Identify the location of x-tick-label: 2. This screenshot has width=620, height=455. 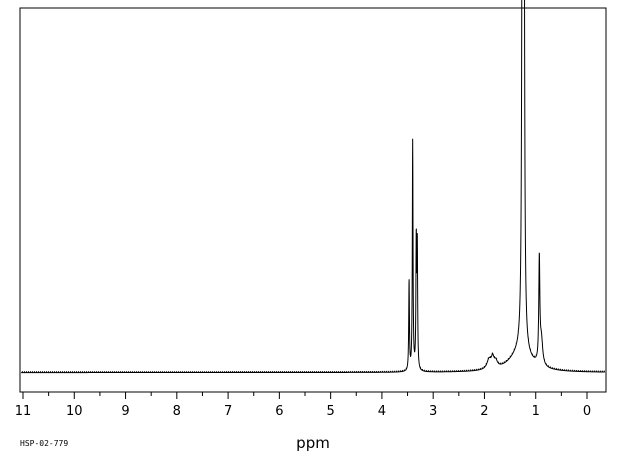
(484, 411).